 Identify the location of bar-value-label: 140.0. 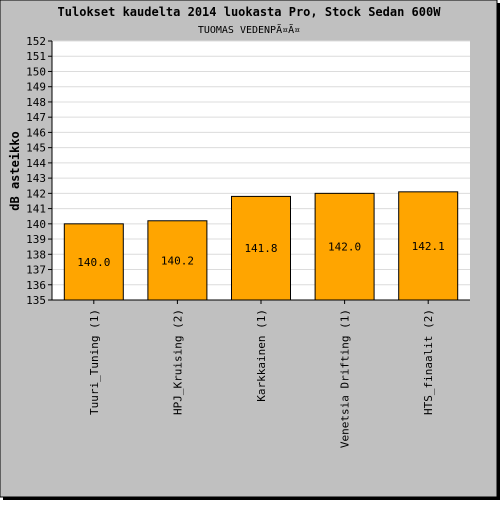
(93, 262).